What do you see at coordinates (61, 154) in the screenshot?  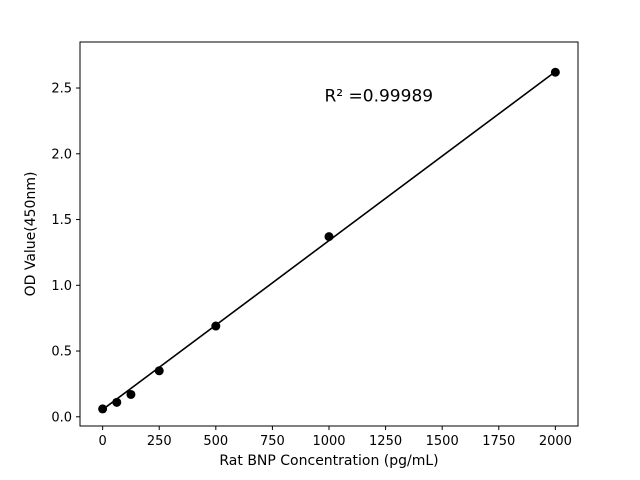 I see `y-tick-label: 2.0` at bounding box center [61, 154].